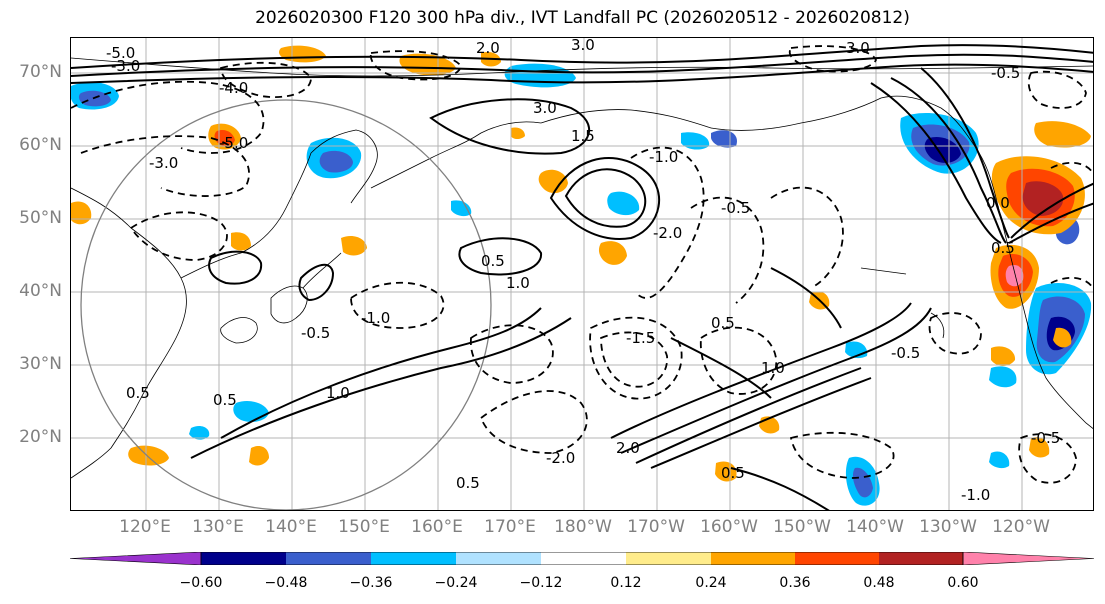  Describe the element at coordinates (583, 136) in the screenshot. I see `contour-label: 1.5` at that location.